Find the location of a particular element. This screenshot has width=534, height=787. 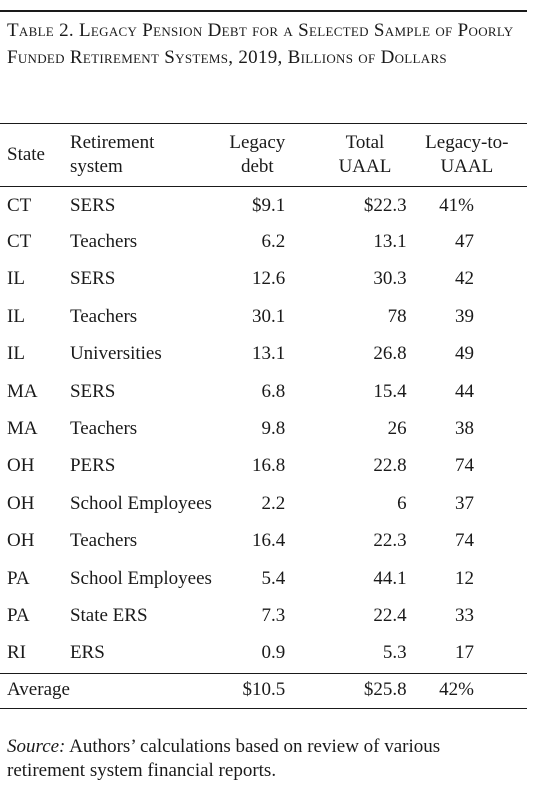

cell-total-uaal: 13.1 is located at coordinates (390, 242).